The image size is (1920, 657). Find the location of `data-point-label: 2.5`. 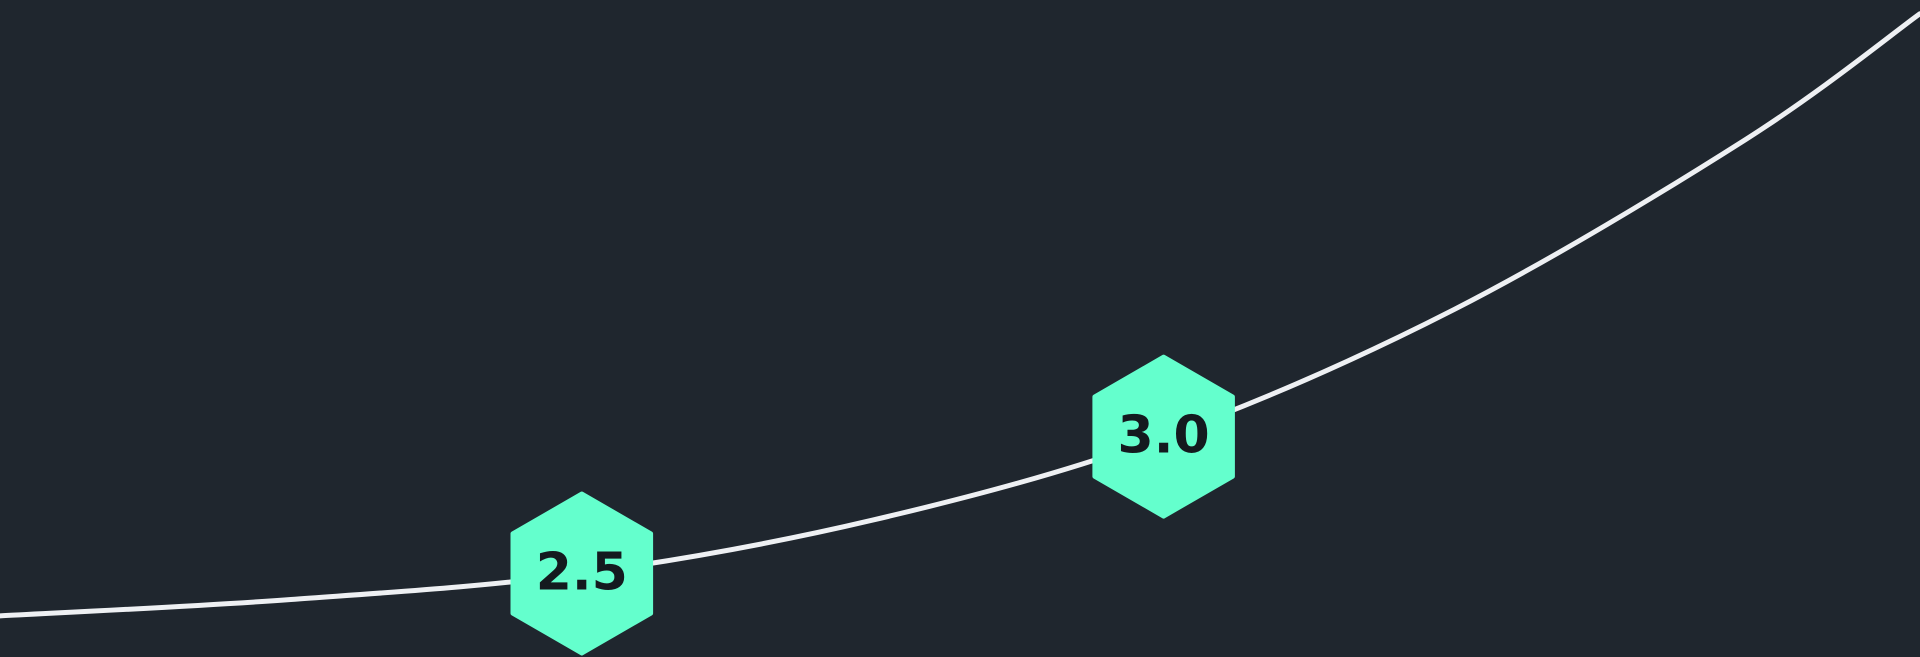

data-point-label: 2.5 is located at coordinates (582, 573).